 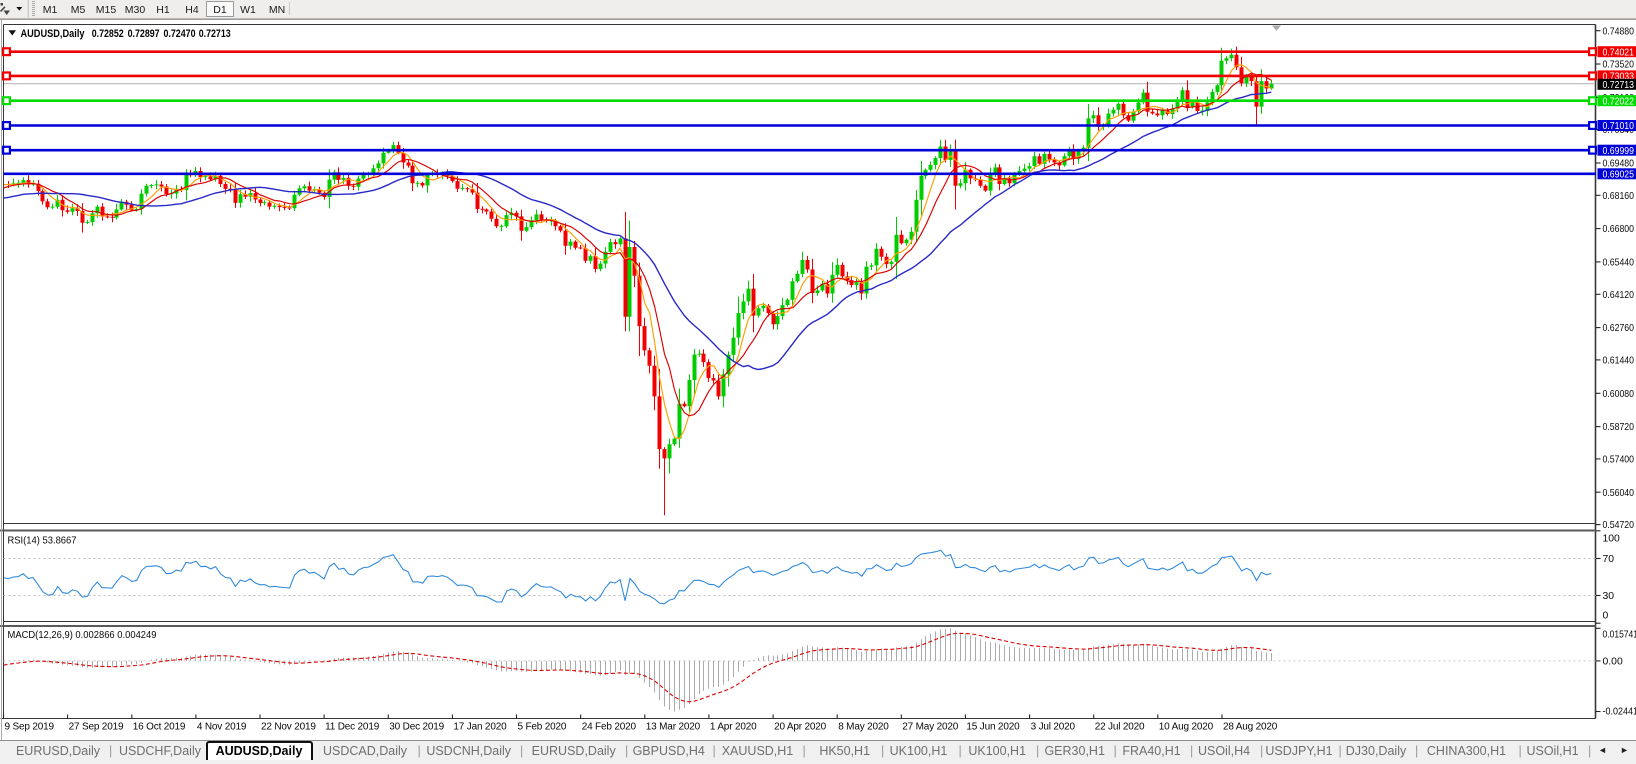 What do you see at coordinates (222, 726) in the screenshot?
I see `svg-text: 4 Nov 2019` at bounding box center [222, 726].